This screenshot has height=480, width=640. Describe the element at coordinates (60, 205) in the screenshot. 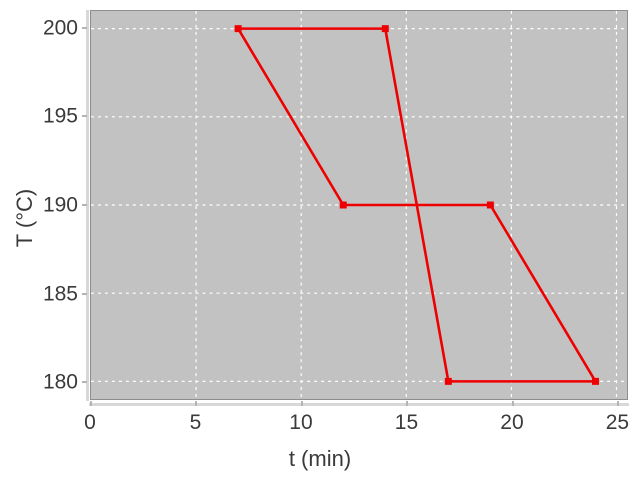

I see `y-tick-label: 190` at that location.